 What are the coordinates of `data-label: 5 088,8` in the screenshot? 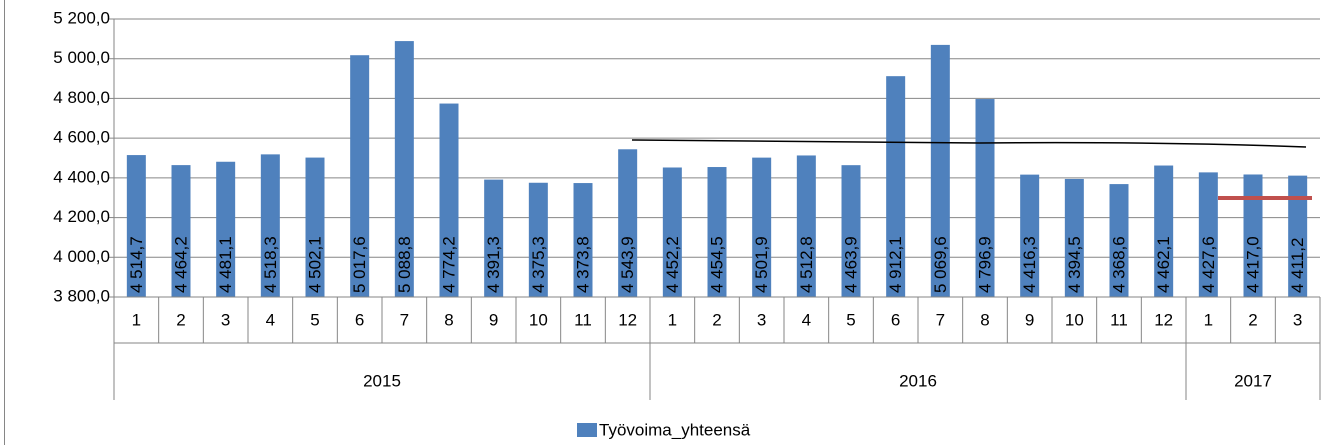 It's located at (404, 264).